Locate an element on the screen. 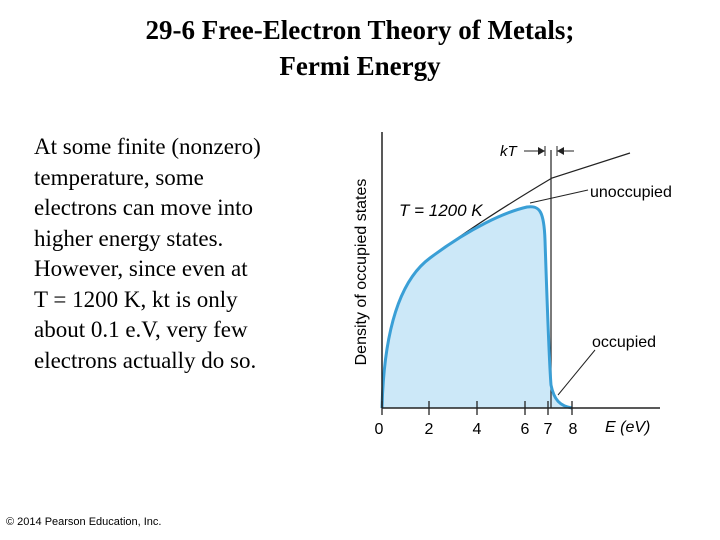 This screenshot has height=540, width=720. body-line: However, since even at is located at coordinates (141, 268).